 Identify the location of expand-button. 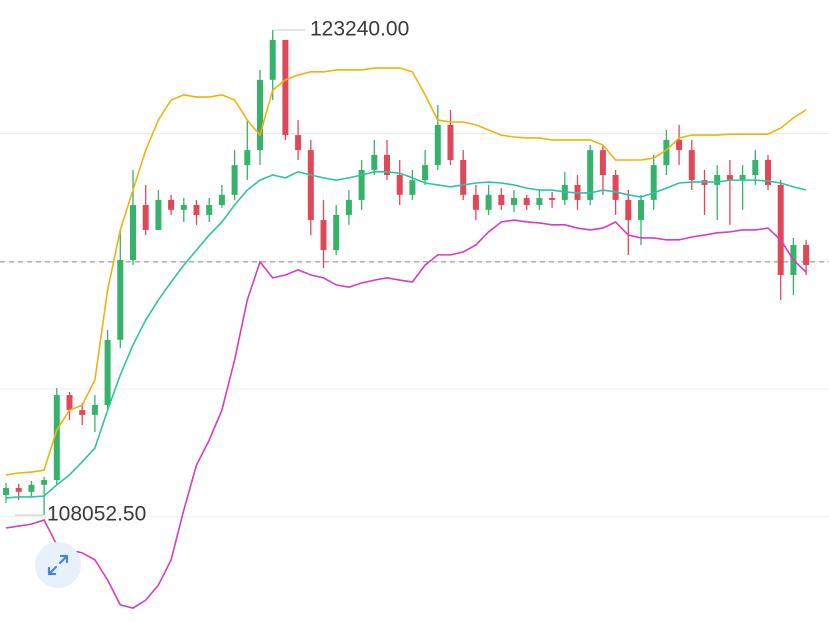
(58, 565).